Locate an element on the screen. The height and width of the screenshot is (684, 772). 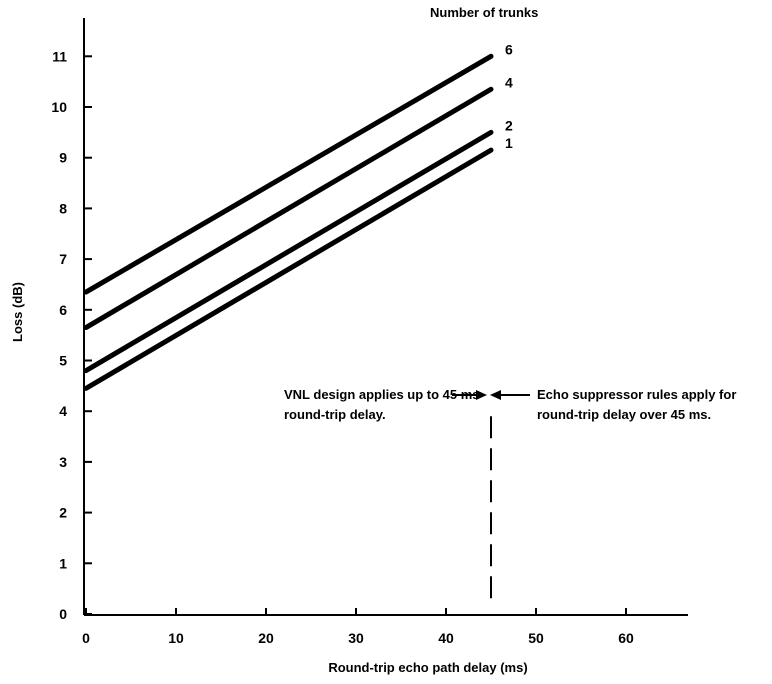
y-tick-label: 3 is located at coordinates (63, 462).